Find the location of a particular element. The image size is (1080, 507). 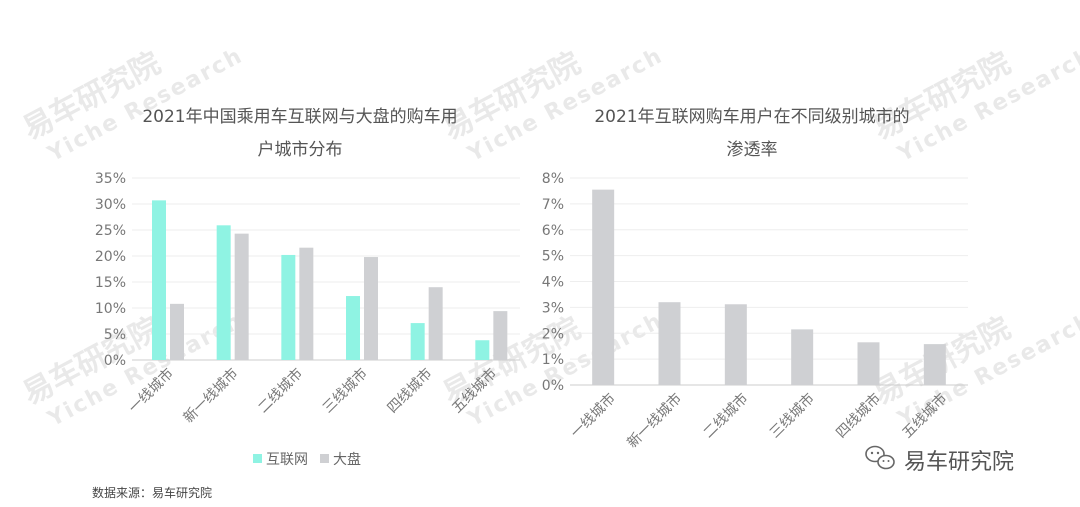

y-tick-label: 15% is located at coordinates (110, 283).